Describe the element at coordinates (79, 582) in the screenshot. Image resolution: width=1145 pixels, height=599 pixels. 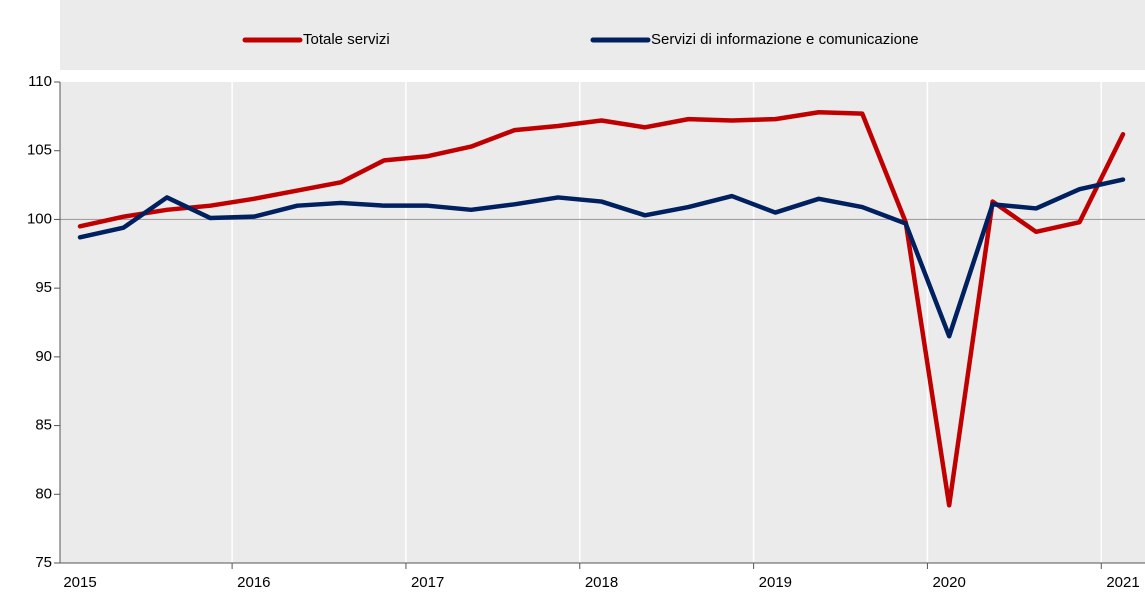
I see `x-tick-label: 2015` at that location.